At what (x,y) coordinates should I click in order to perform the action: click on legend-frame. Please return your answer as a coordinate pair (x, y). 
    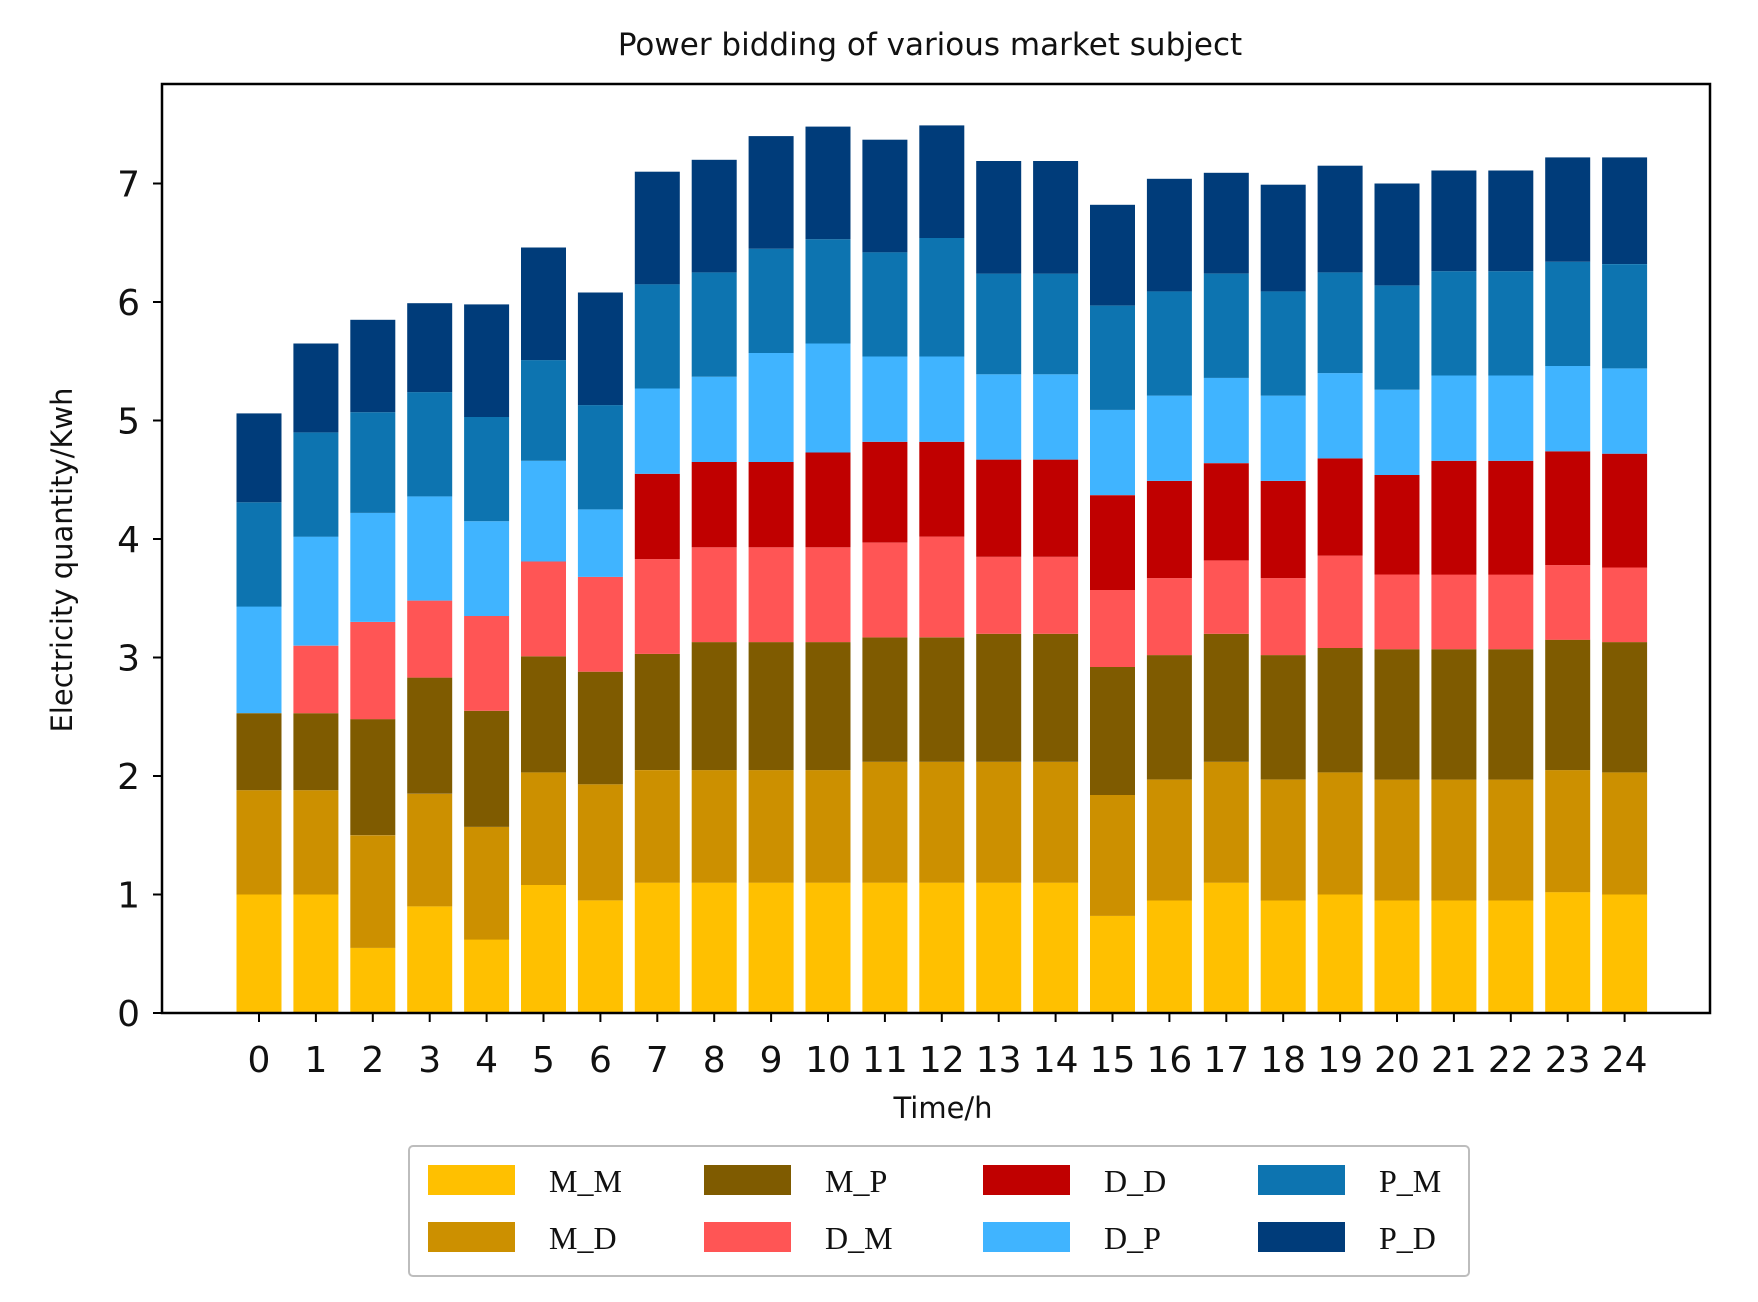
    Looking at the image, I should click on (939, 1211).